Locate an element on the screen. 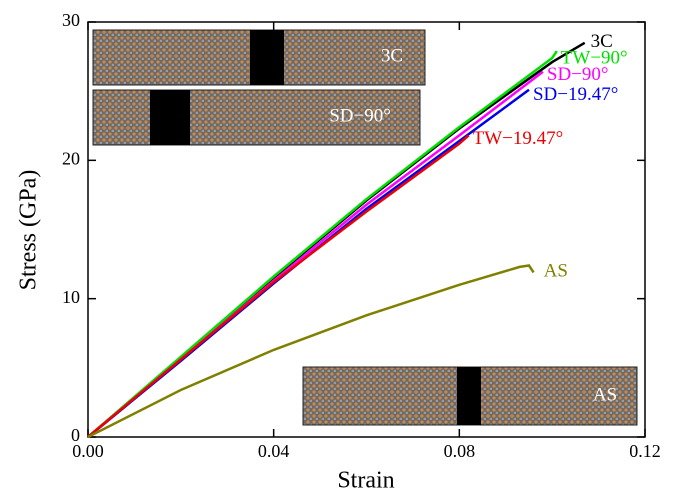 The height and width of the screenshot is (495, 674). x-axis-label: Strain is located at coordinates (365, 481).